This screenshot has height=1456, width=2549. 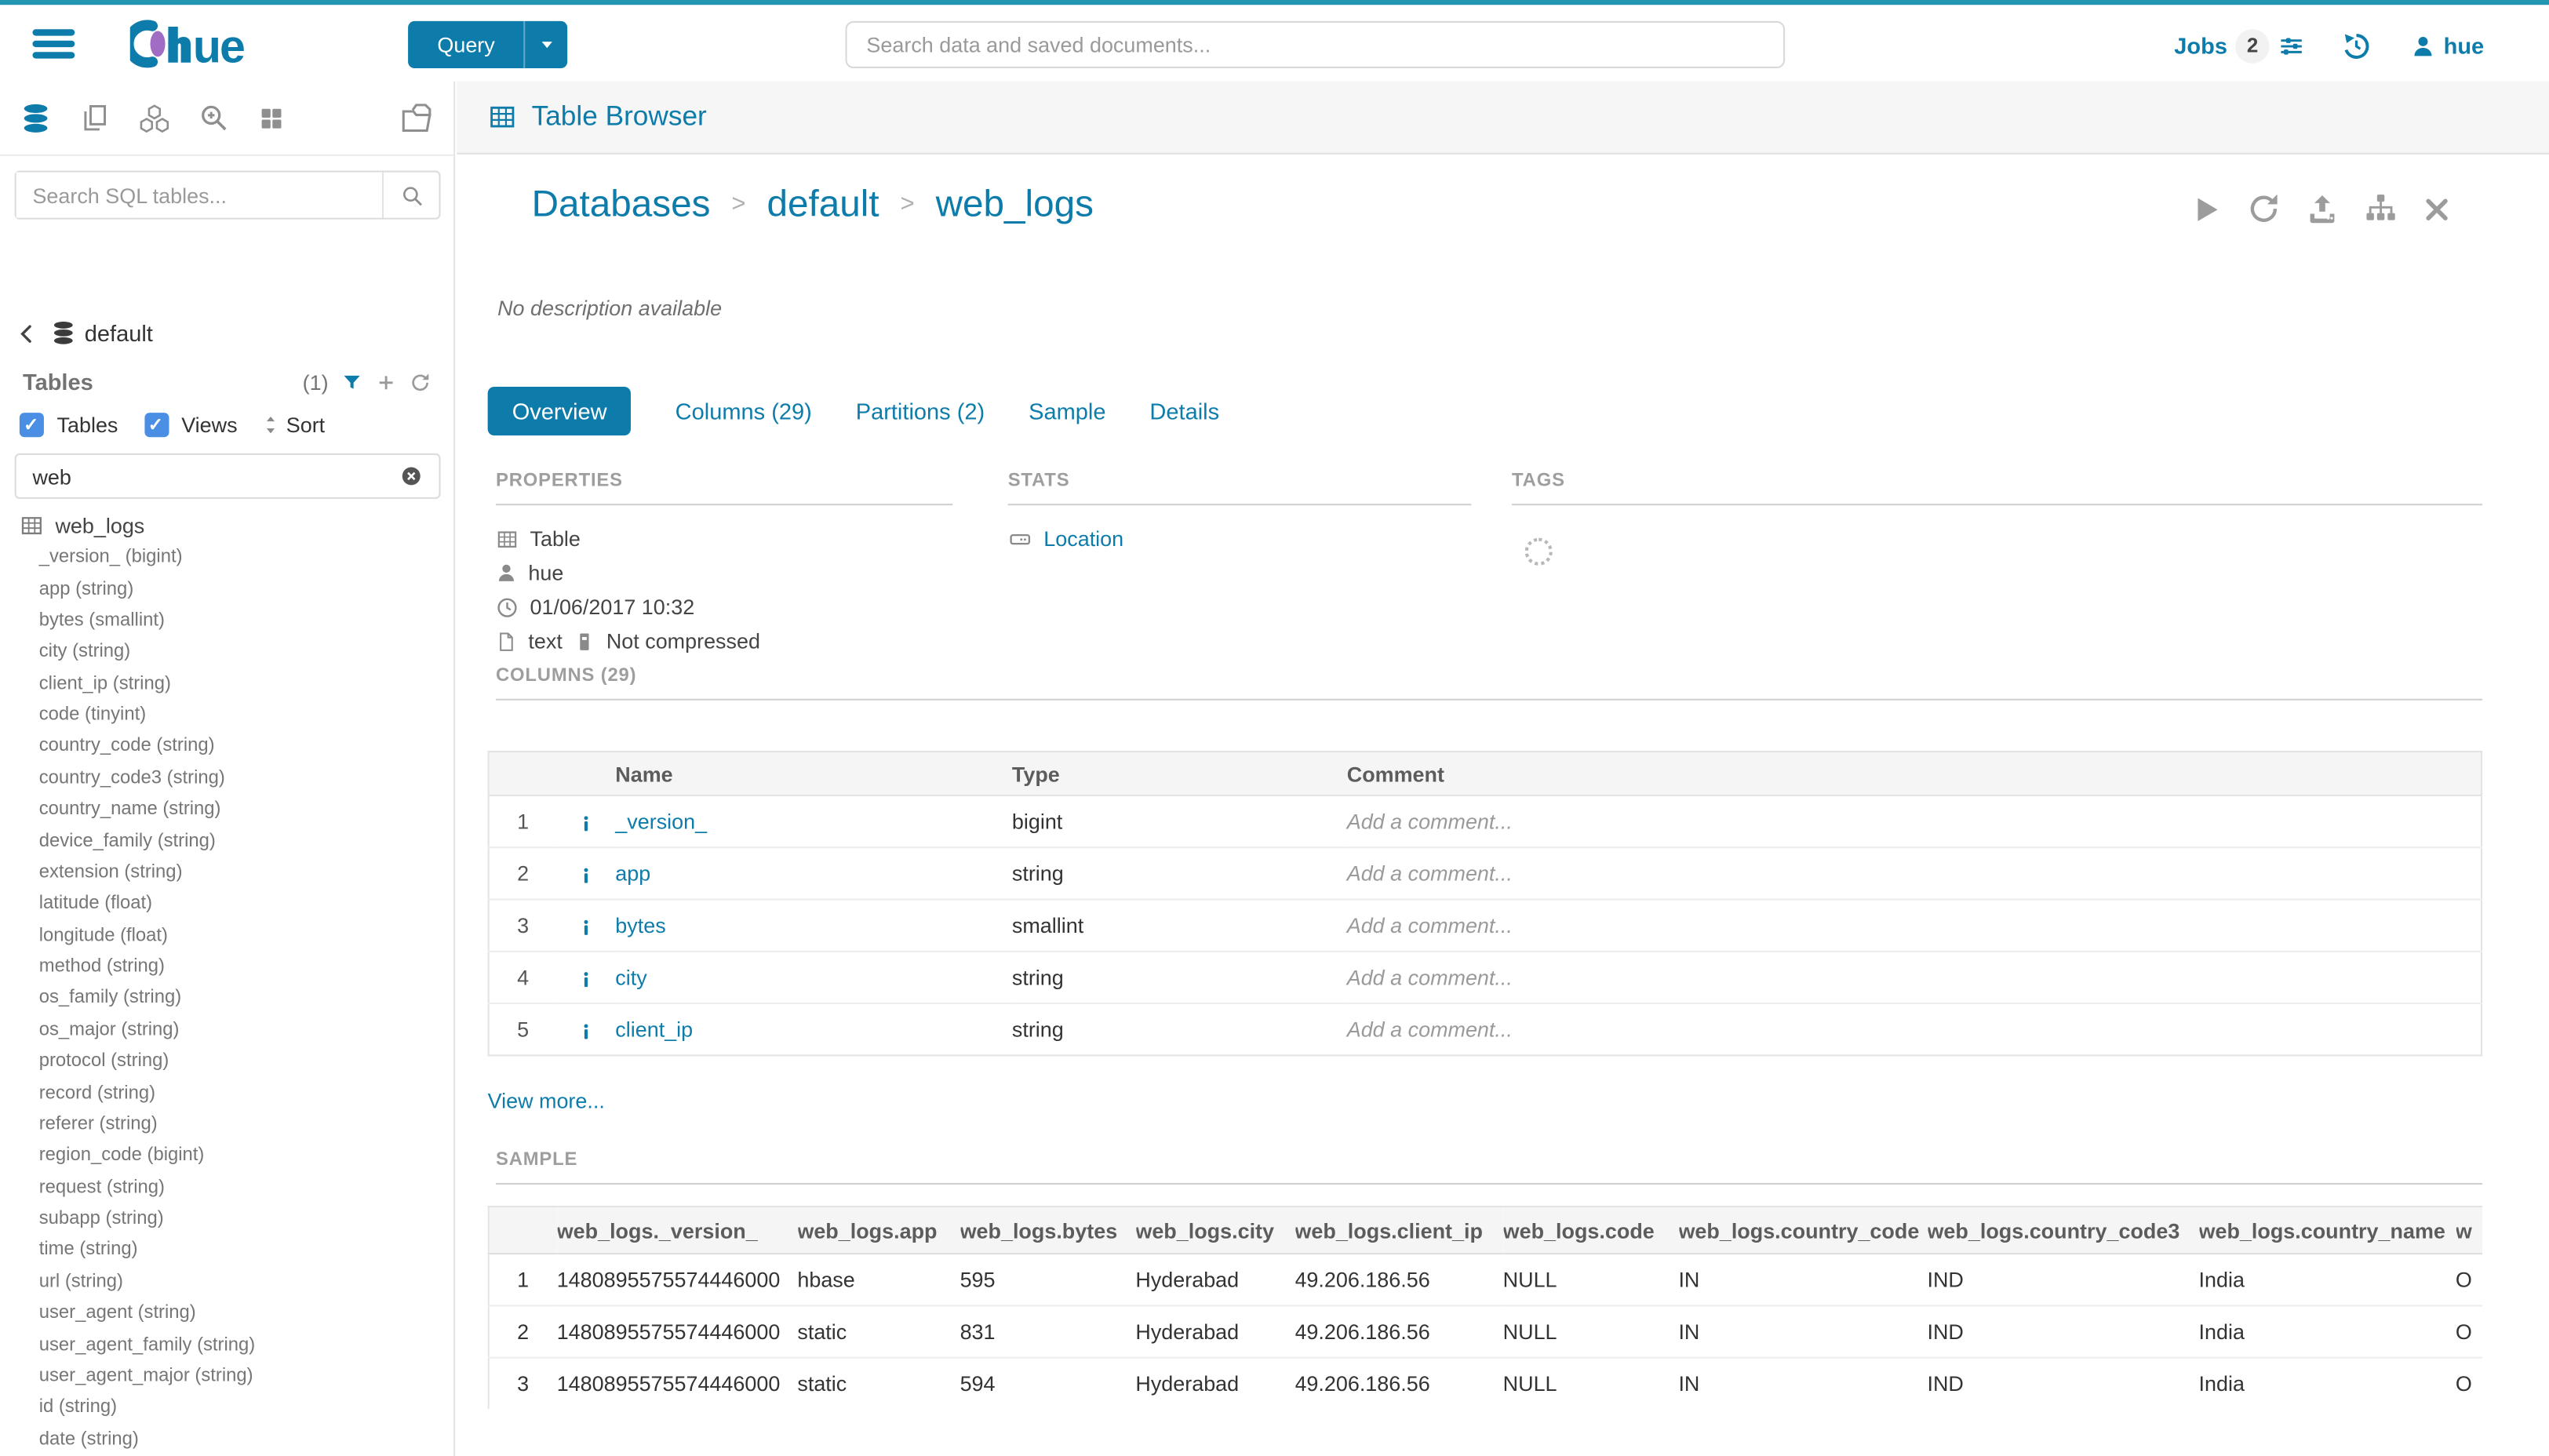 I want to click on database-link: default, so click(x=101, y=333).